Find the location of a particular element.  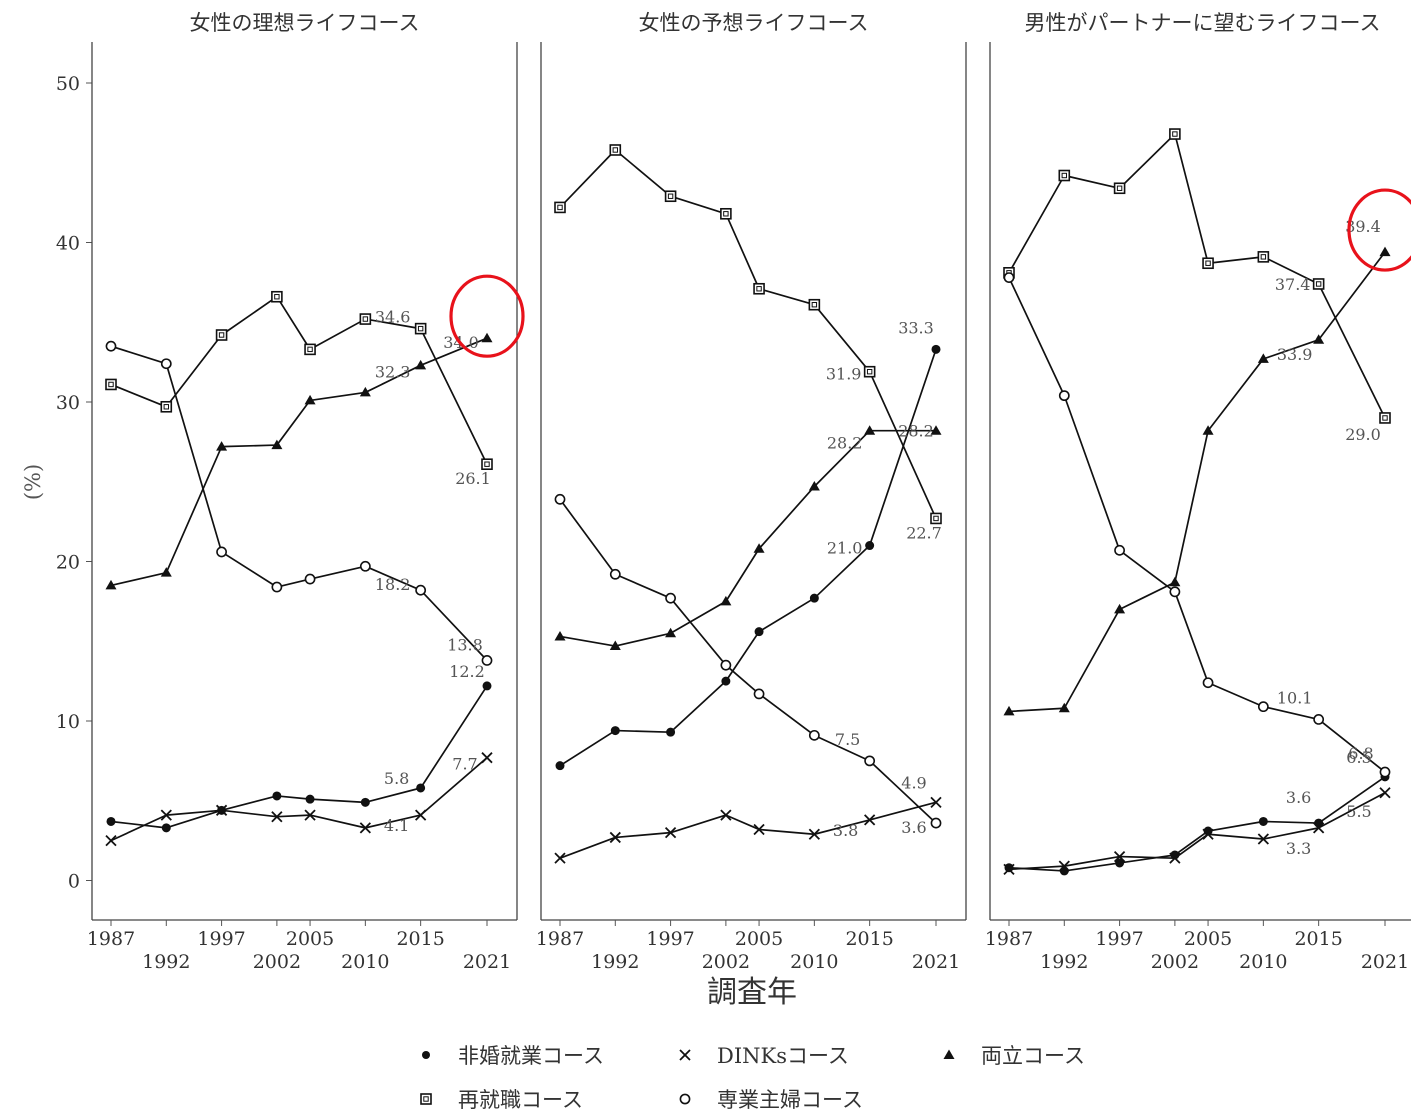

x-tick-label: 2021 is located at coordinates (936, 962).